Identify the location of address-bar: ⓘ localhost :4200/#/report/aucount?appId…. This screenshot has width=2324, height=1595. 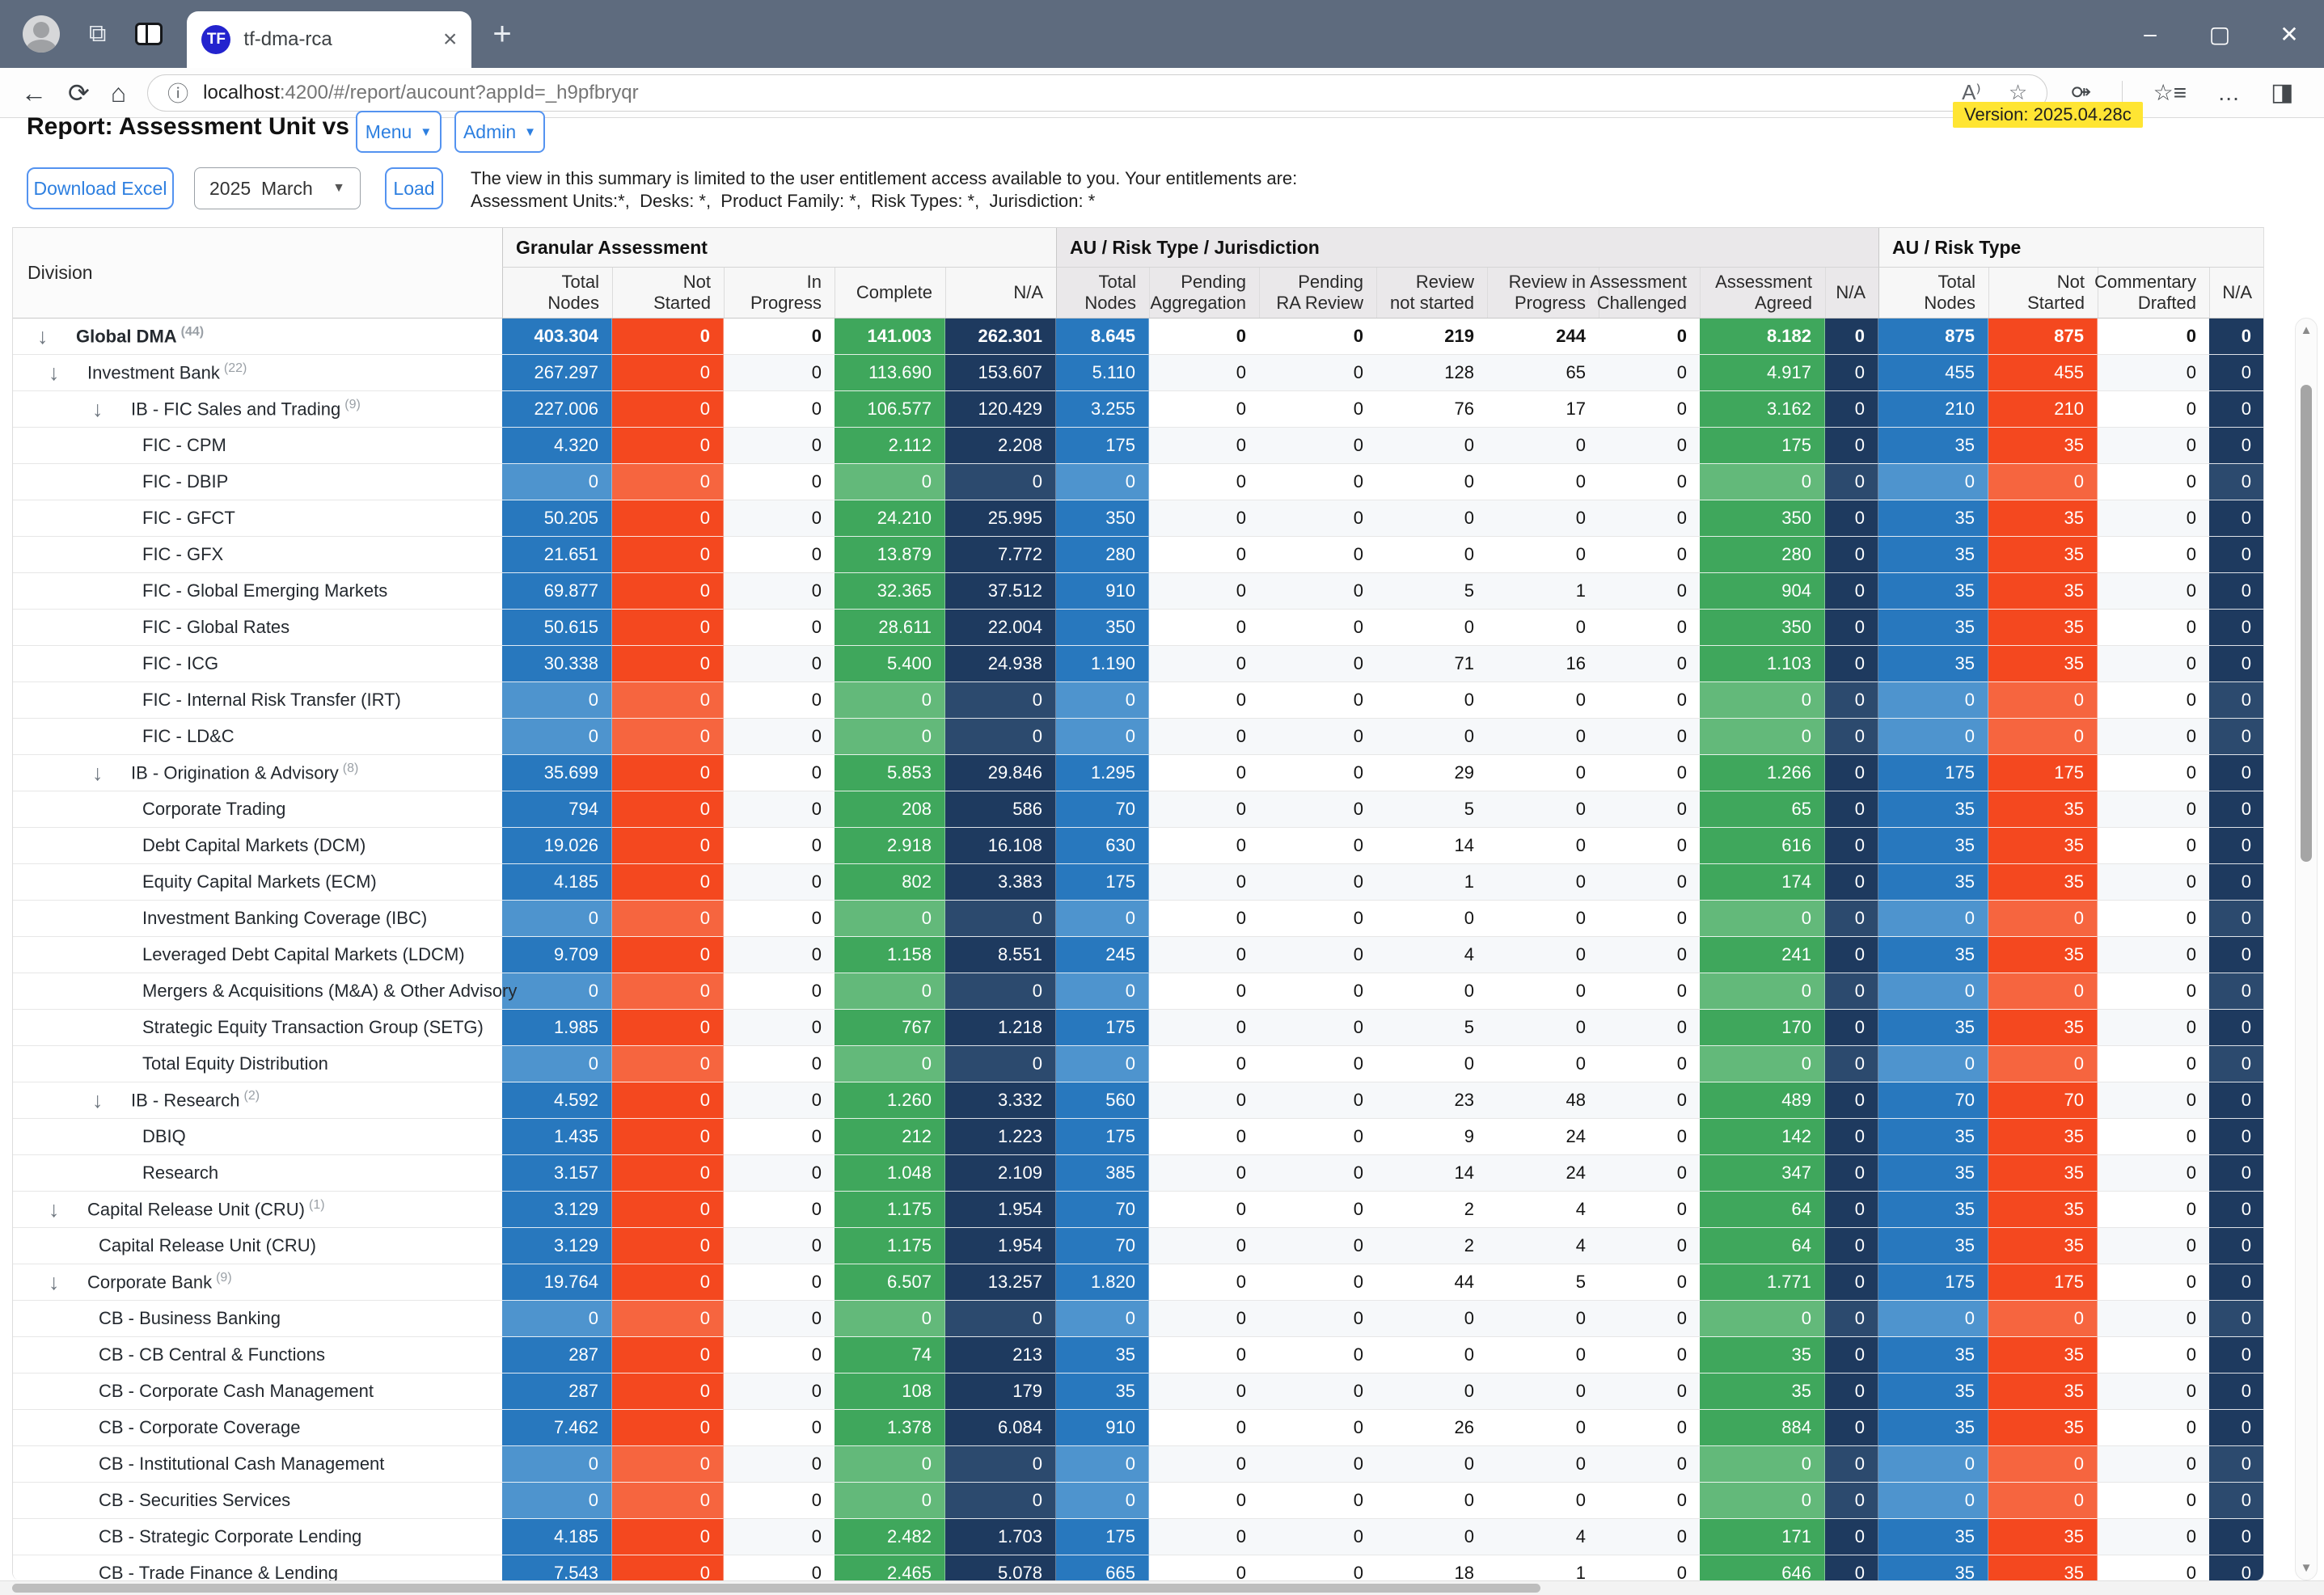
(1097, 93).